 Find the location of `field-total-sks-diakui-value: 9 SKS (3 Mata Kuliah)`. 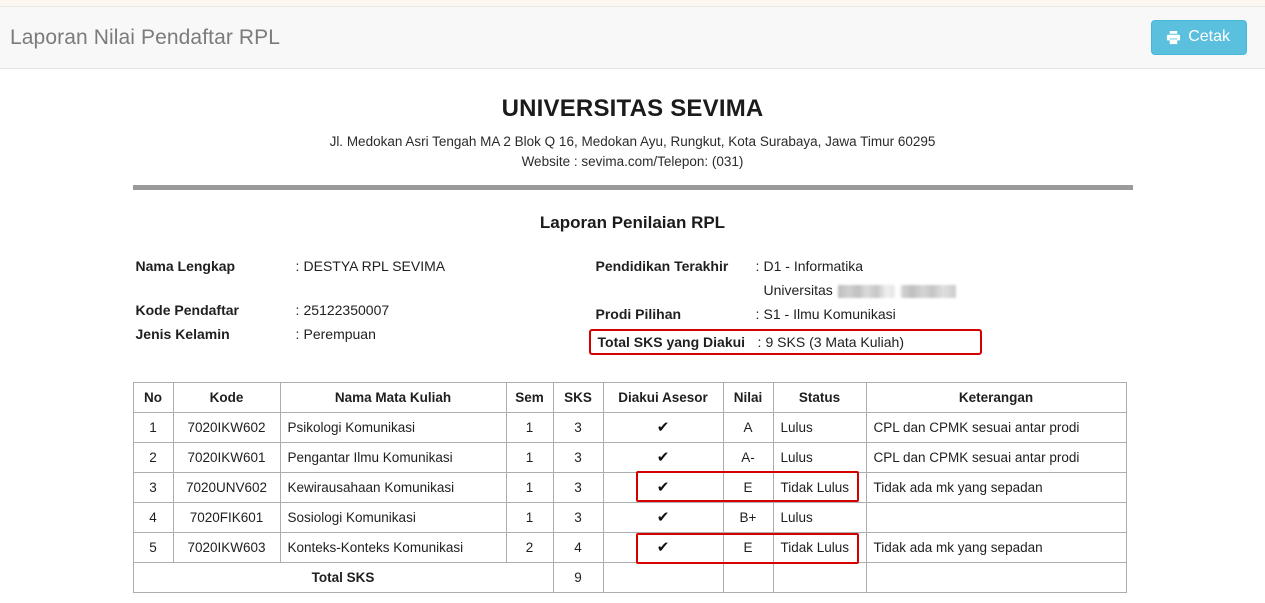

field-total-sks-diakui-value: 9 SKS (3 Mata Kuliah) is located at coordinates (835, 341).